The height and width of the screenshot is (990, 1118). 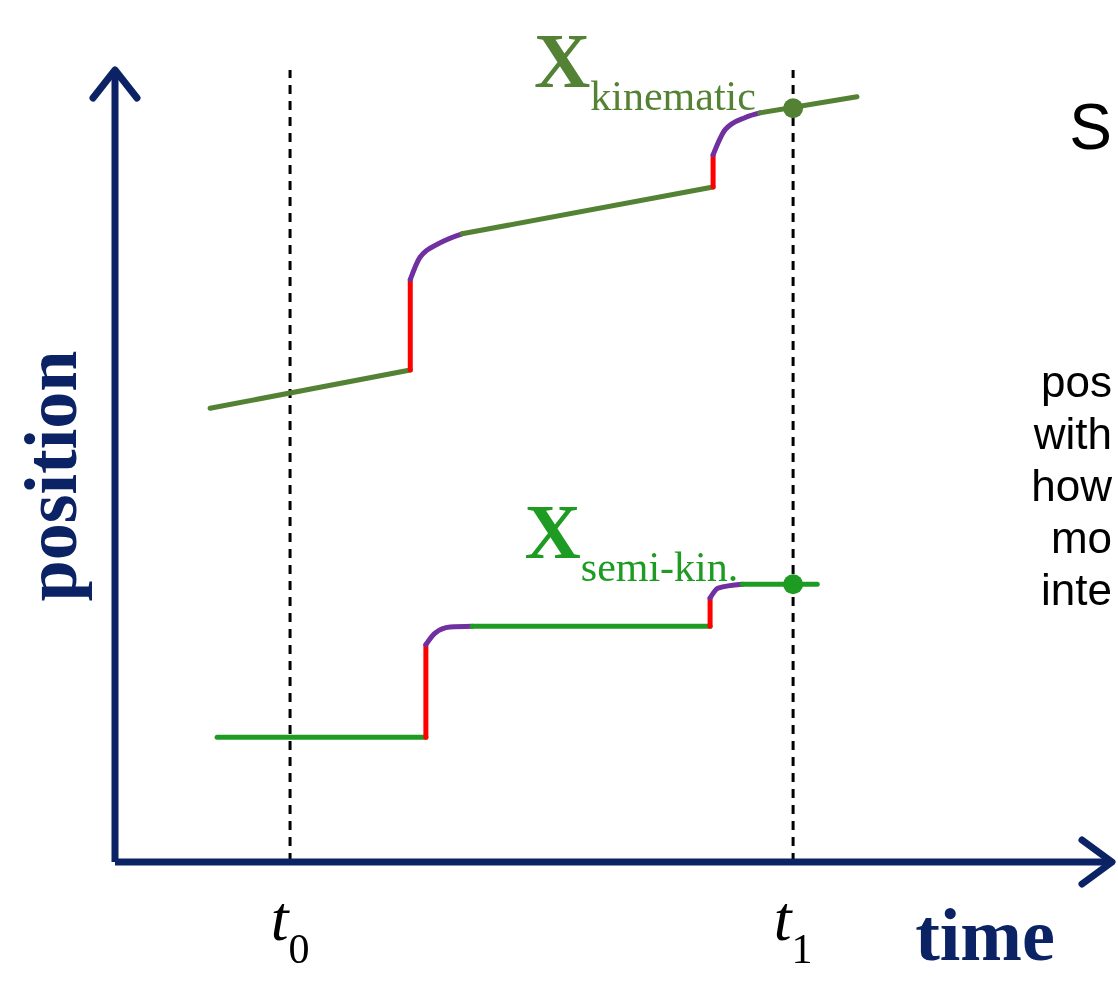 I want to click on annotation: mo, so click(x=1081, y=537).